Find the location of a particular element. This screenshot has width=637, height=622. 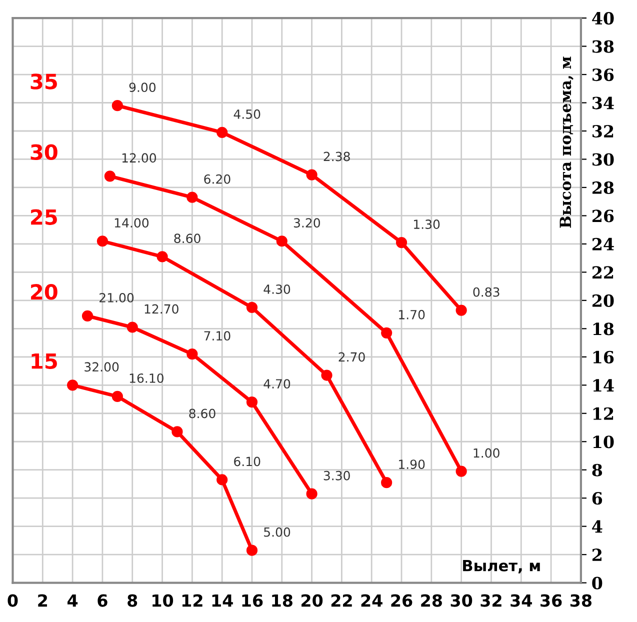

x-tick-label: 8 is located at coordinates (133, 600).